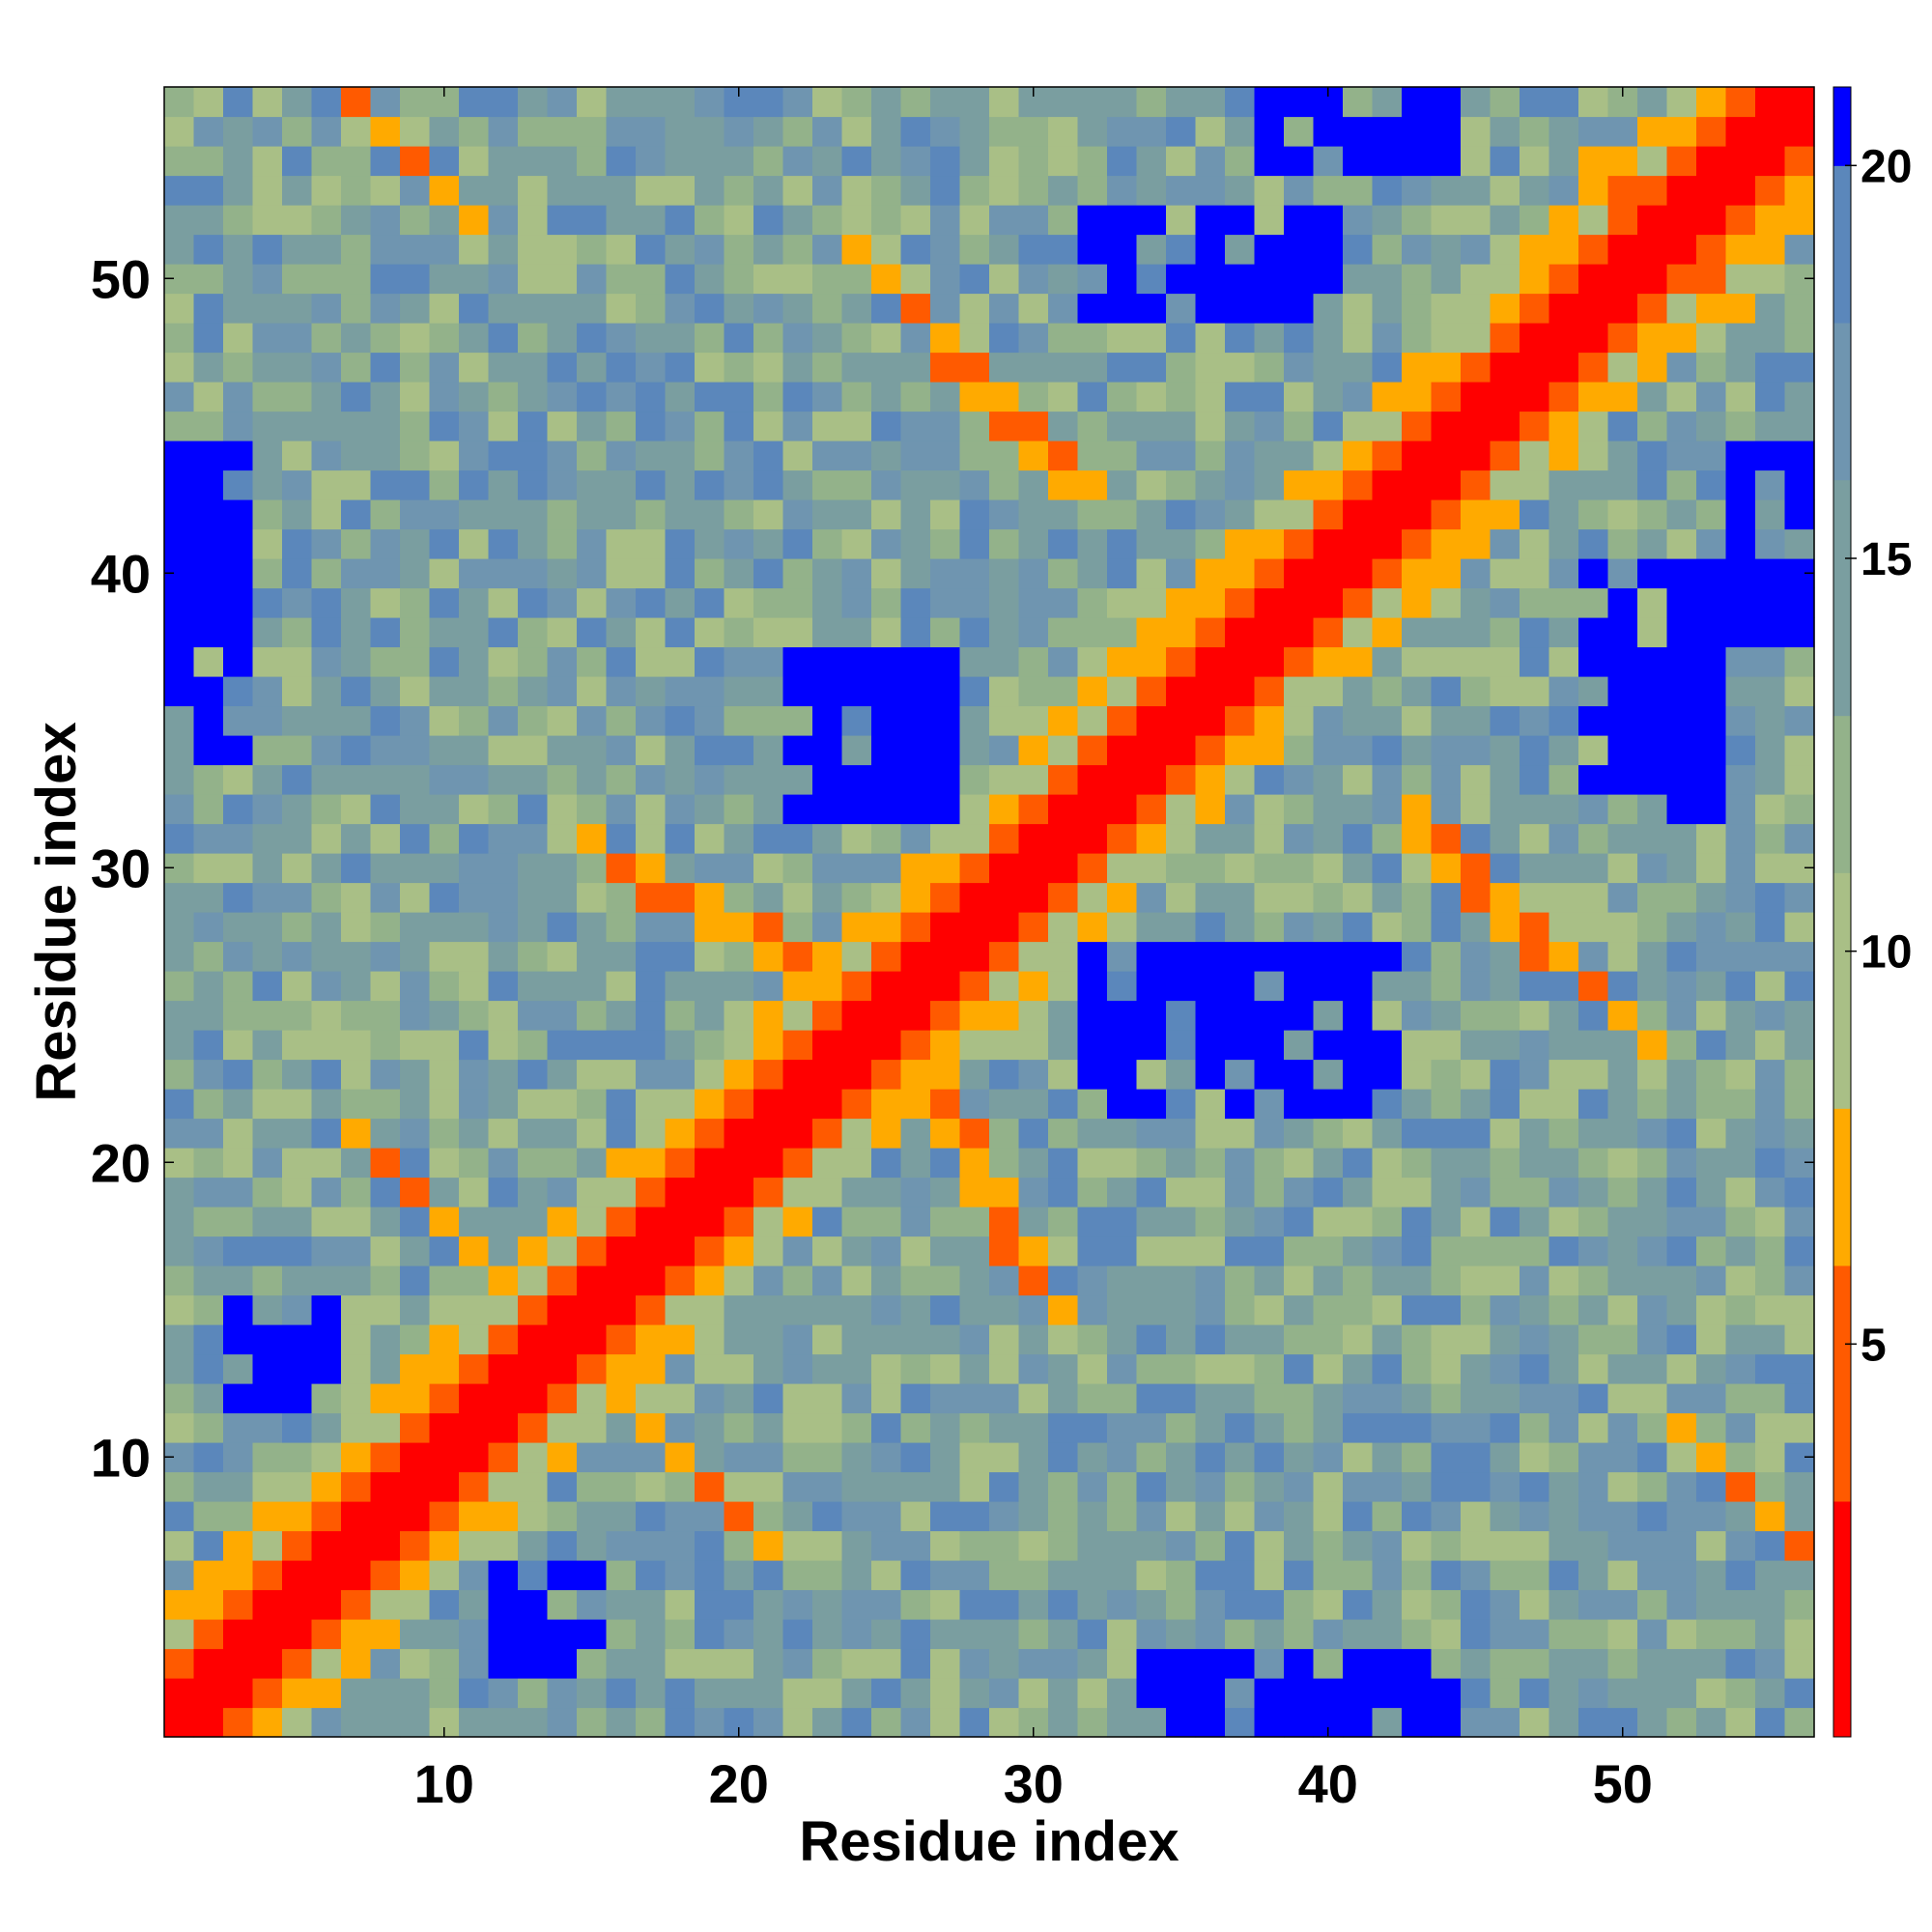 Image resolution: width=1932 pixels, height=1932 pixels. I want to click on y-axis-label: Residue index, so click(56, 911).